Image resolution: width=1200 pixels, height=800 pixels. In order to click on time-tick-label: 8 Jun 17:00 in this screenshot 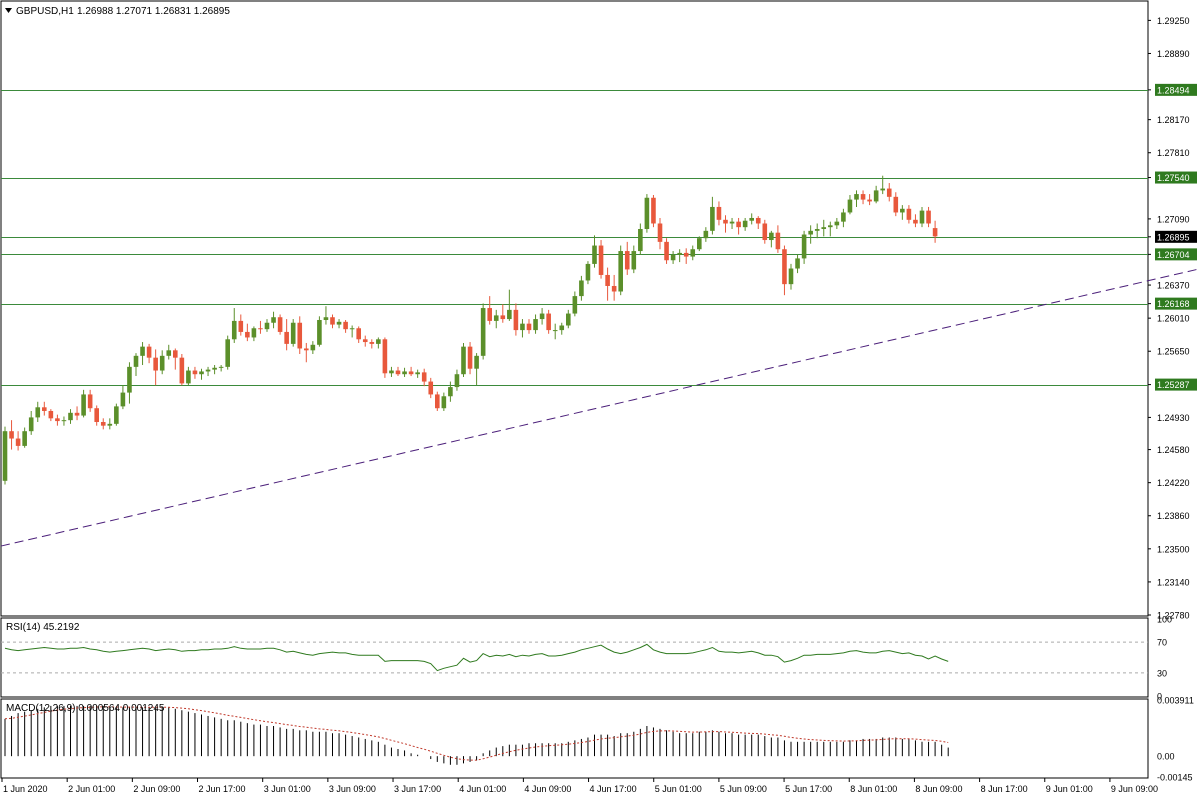, I will do `click(1004, 789)`.